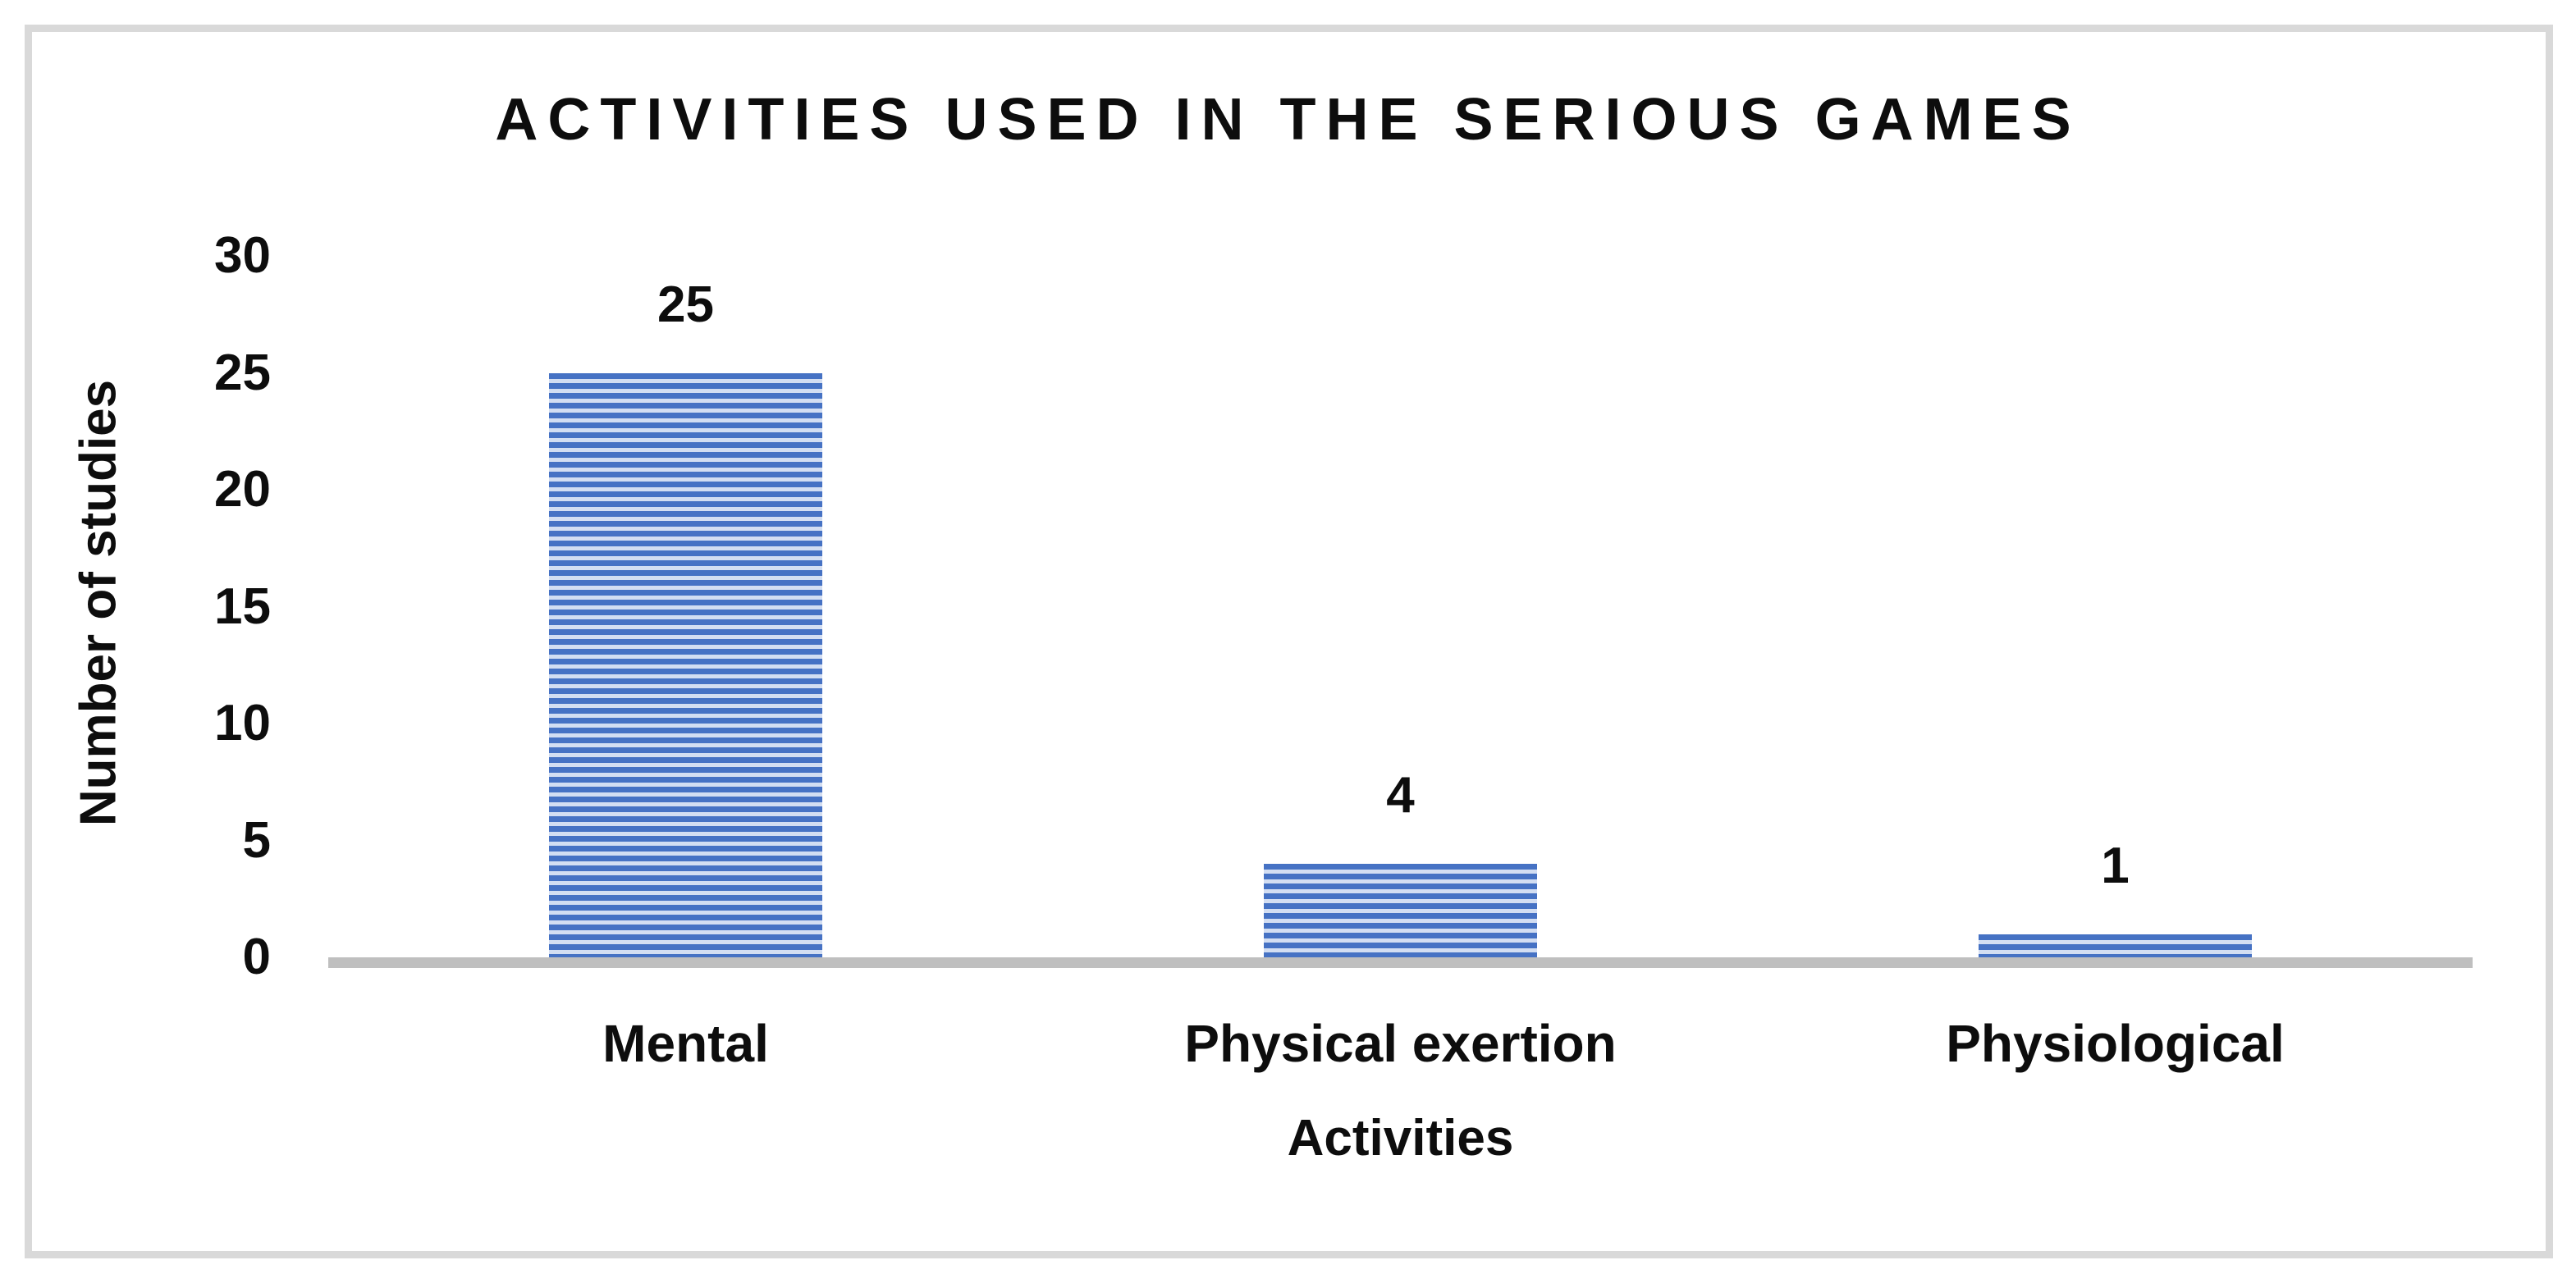  I want to click on bar-physiological, so click(2115, 946).